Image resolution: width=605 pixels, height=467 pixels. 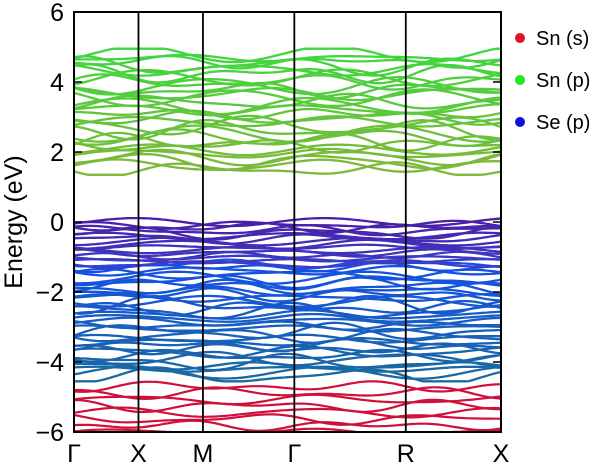 I want to click on legend-label: Sn (s), so click(x=562, y=39).